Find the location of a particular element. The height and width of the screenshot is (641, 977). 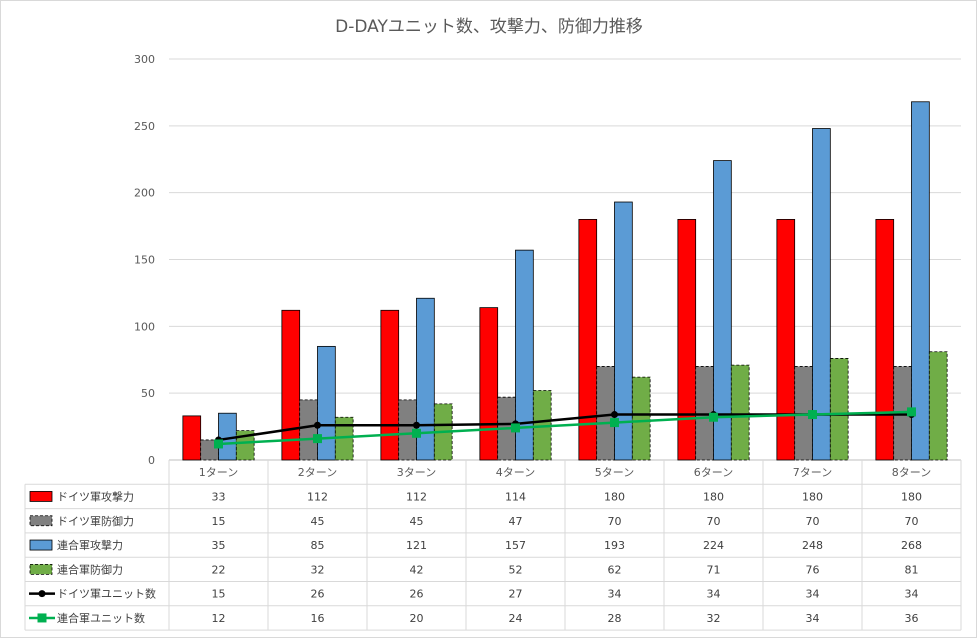

x-tick-label-3: 3ターン is located at coordinates (416, 472).